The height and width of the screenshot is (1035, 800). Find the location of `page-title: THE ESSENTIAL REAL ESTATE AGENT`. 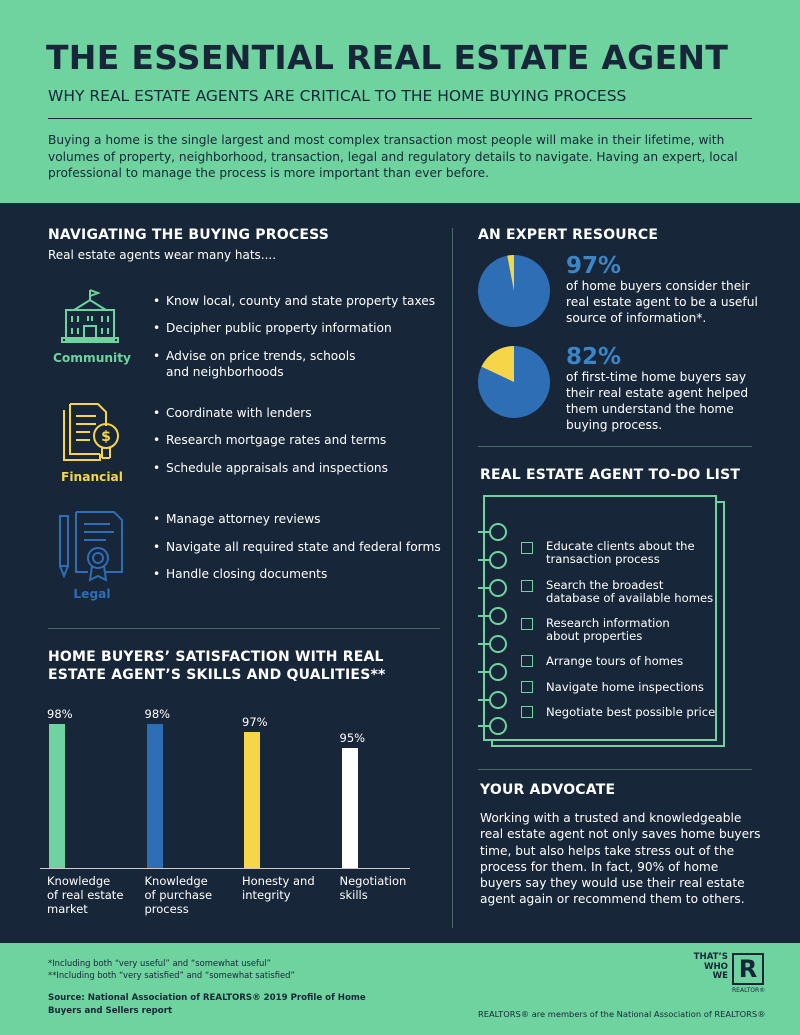

page-title: THE ESSENTIAL REAL ESTATE AGENT is located at coordinates (387, 57).